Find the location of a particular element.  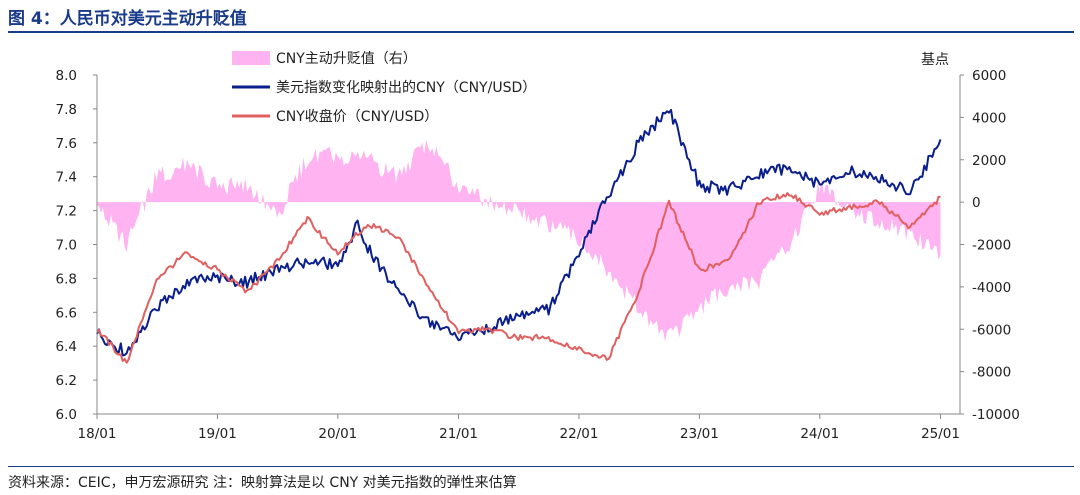

x-tick-label-4: 22/01 is located at coordinates (579, 434).